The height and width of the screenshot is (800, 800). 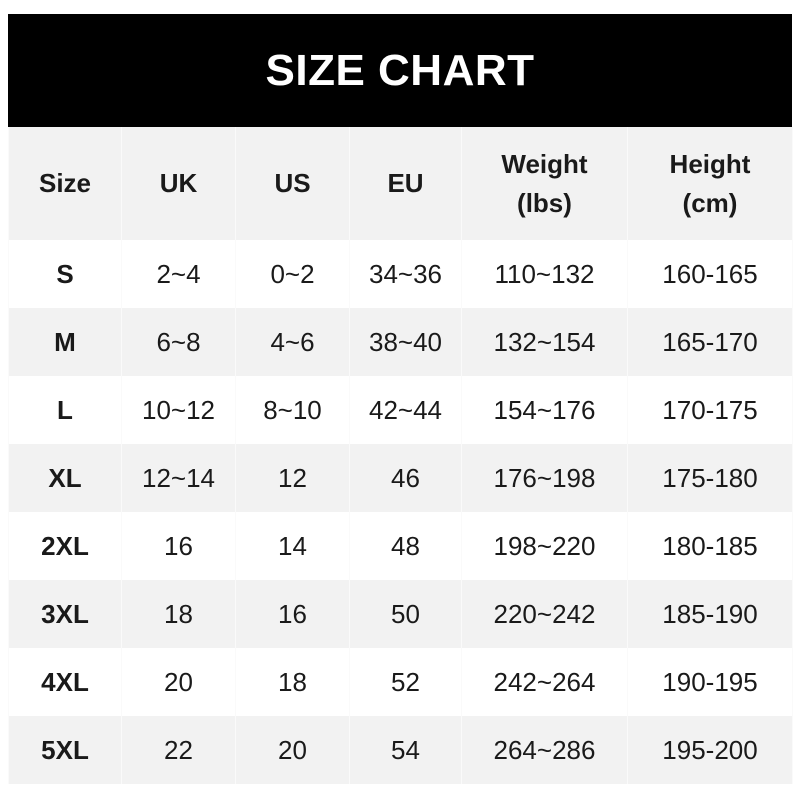 What do you see at coordinates (710, 274) in the screenshot?
I see `table-cell: 160-165` at bounding box center [710, 274].